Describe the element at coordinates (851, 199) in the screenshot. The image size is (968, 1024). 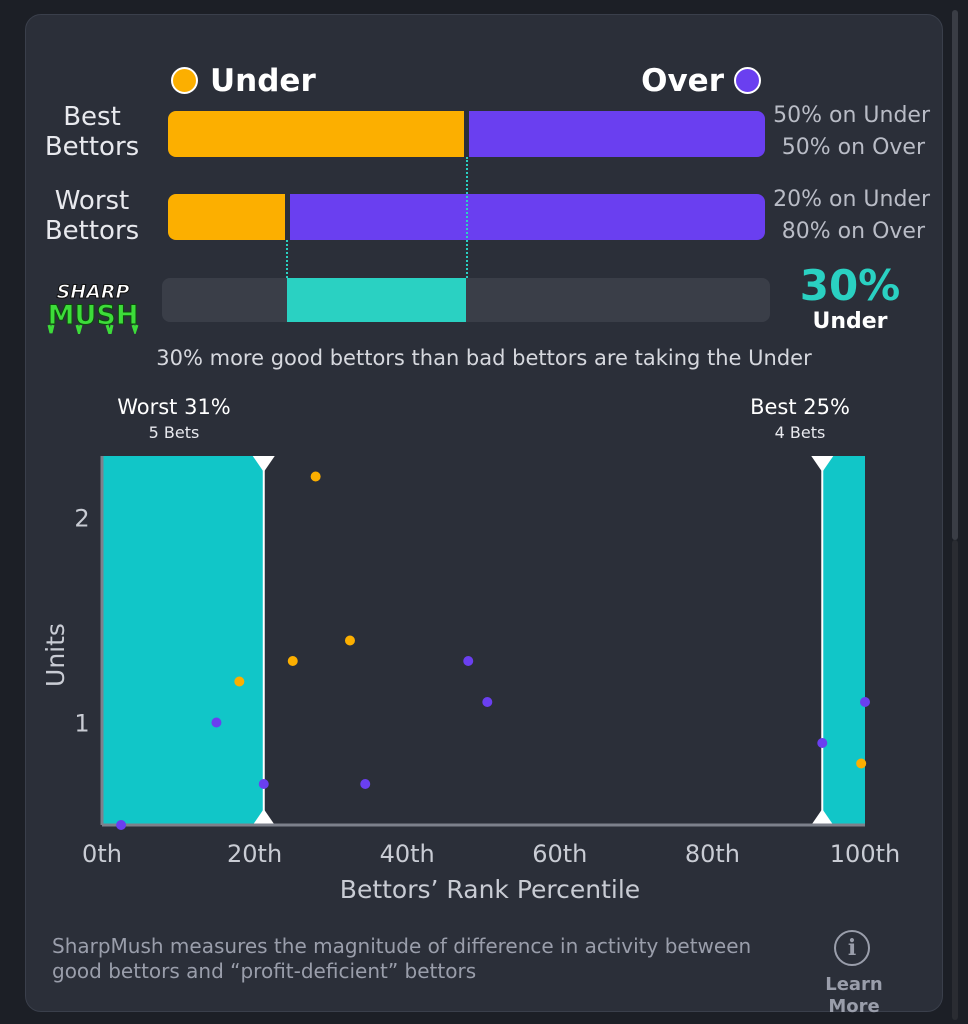
I see `worst-under-pct: 20% on Under` at that location.